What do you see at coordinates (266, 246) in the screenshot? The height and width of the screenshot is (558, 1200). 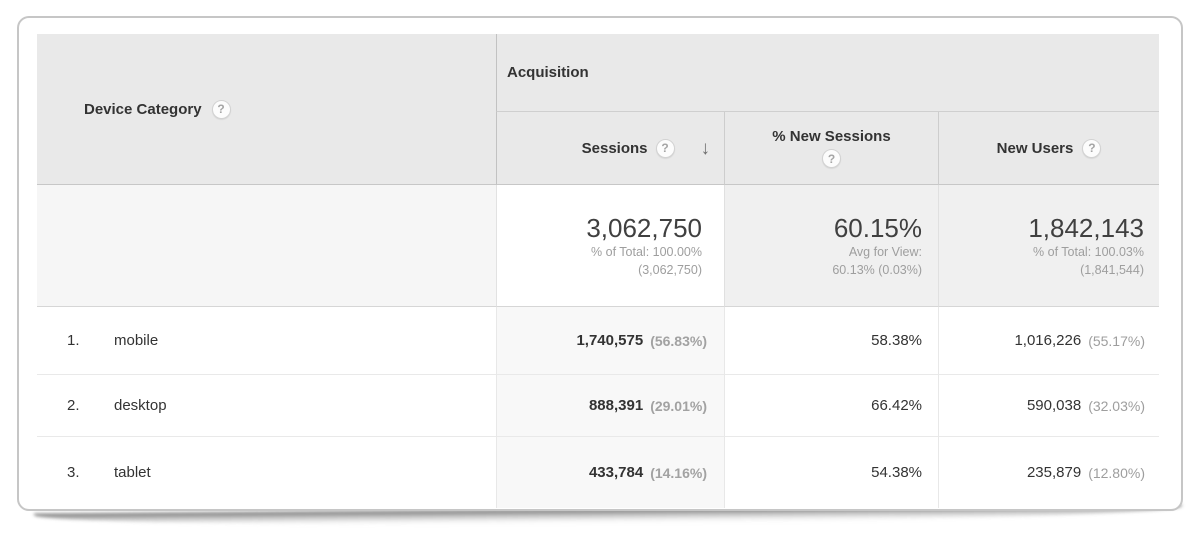 I see `summary-dimension-cell` at bounding box center [266, 246].